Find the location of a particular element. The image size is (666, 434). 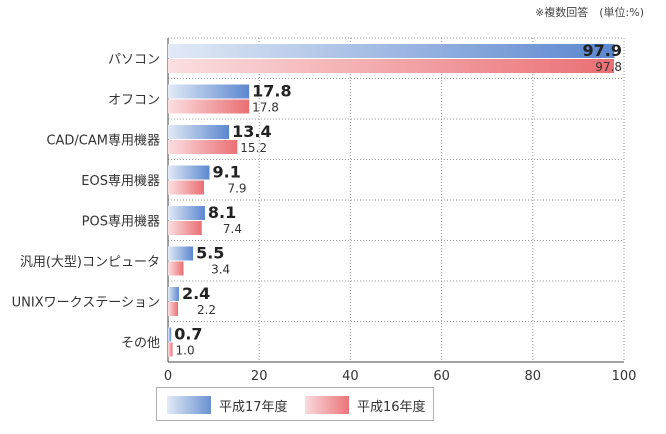

x-tick-label: 20 is located at coordinates (259, 376).